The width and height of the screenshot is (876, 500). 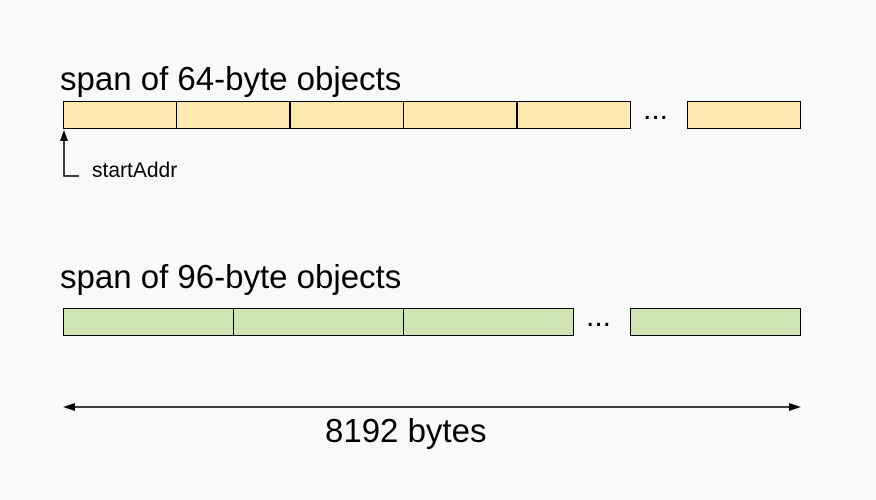 I want to click on span-96-title: span of 96-byte objects, so click(x=231, y=276).